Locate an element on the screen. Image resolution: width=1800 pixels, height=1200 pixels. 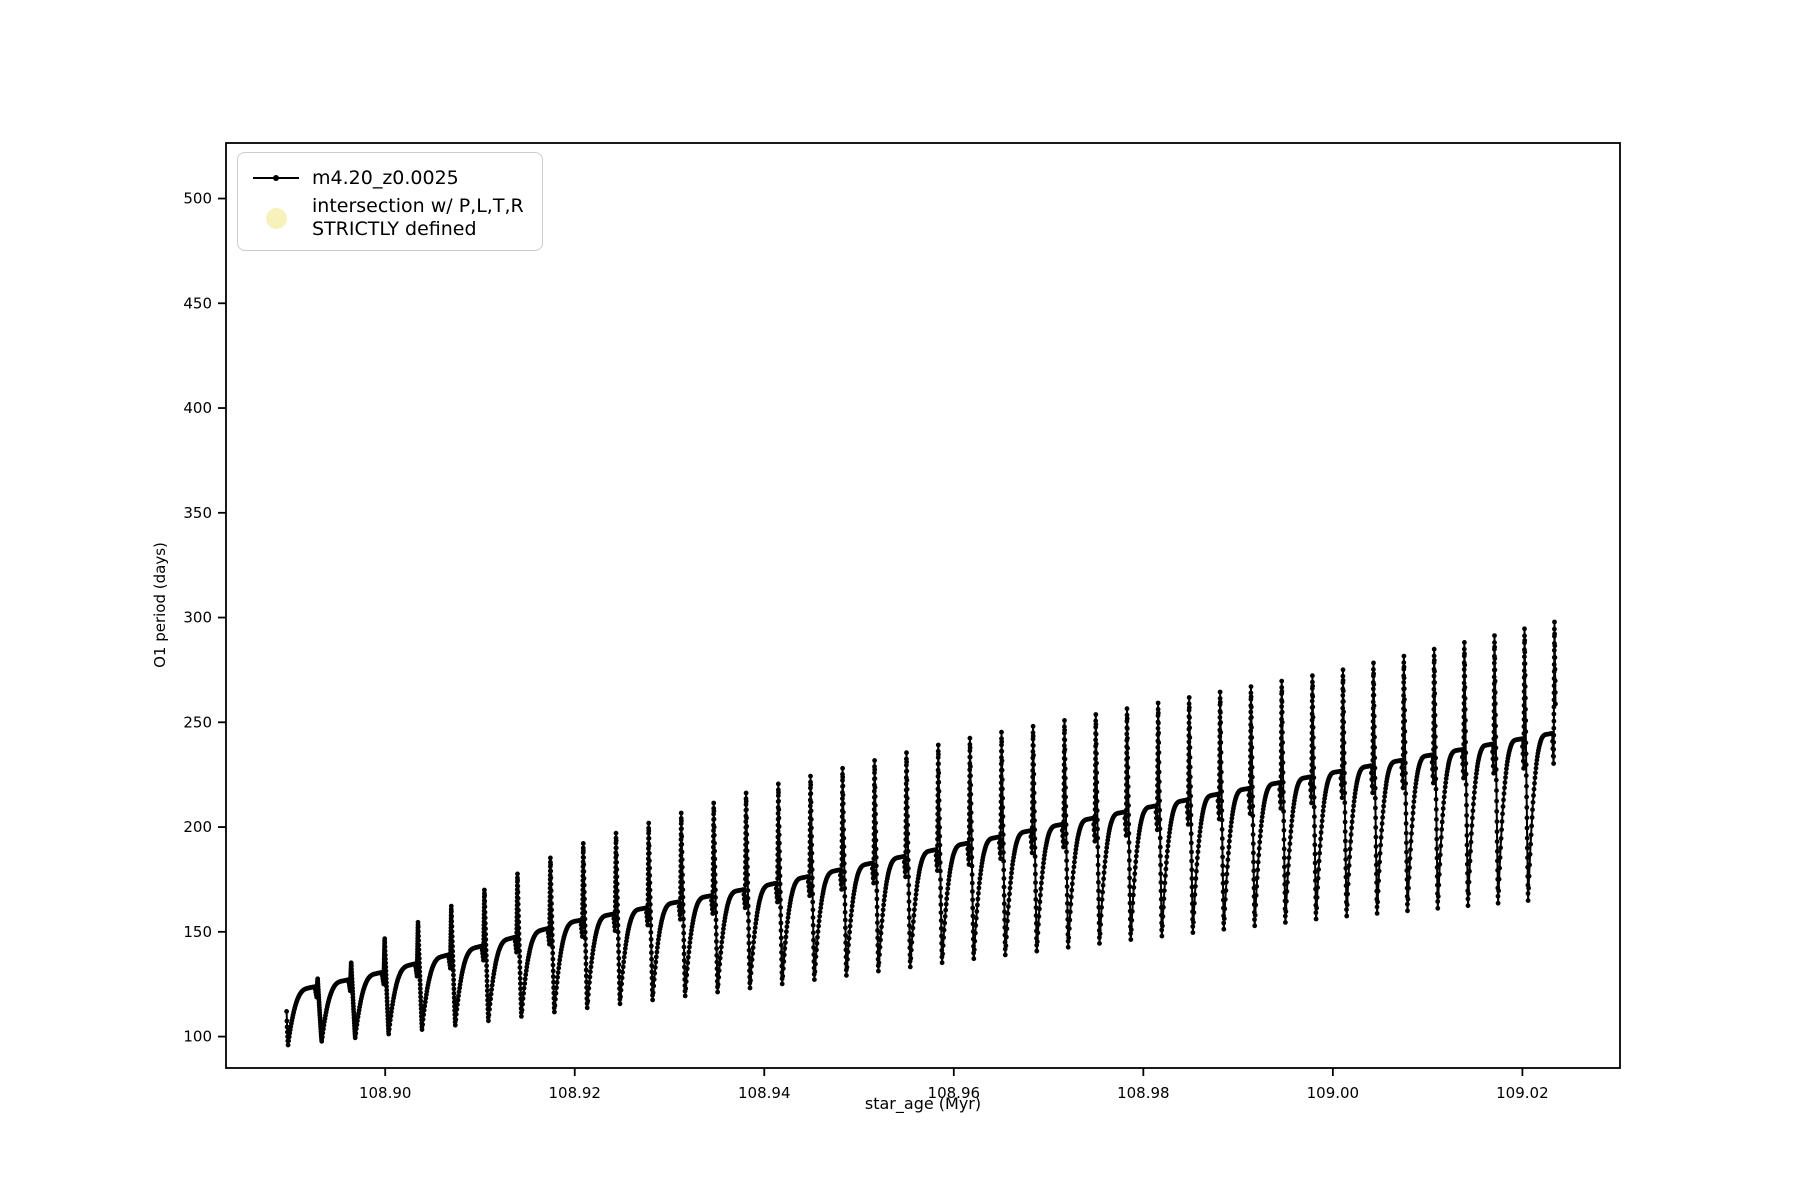
y-tick-label: 350 is located at coordinates (197, 513).